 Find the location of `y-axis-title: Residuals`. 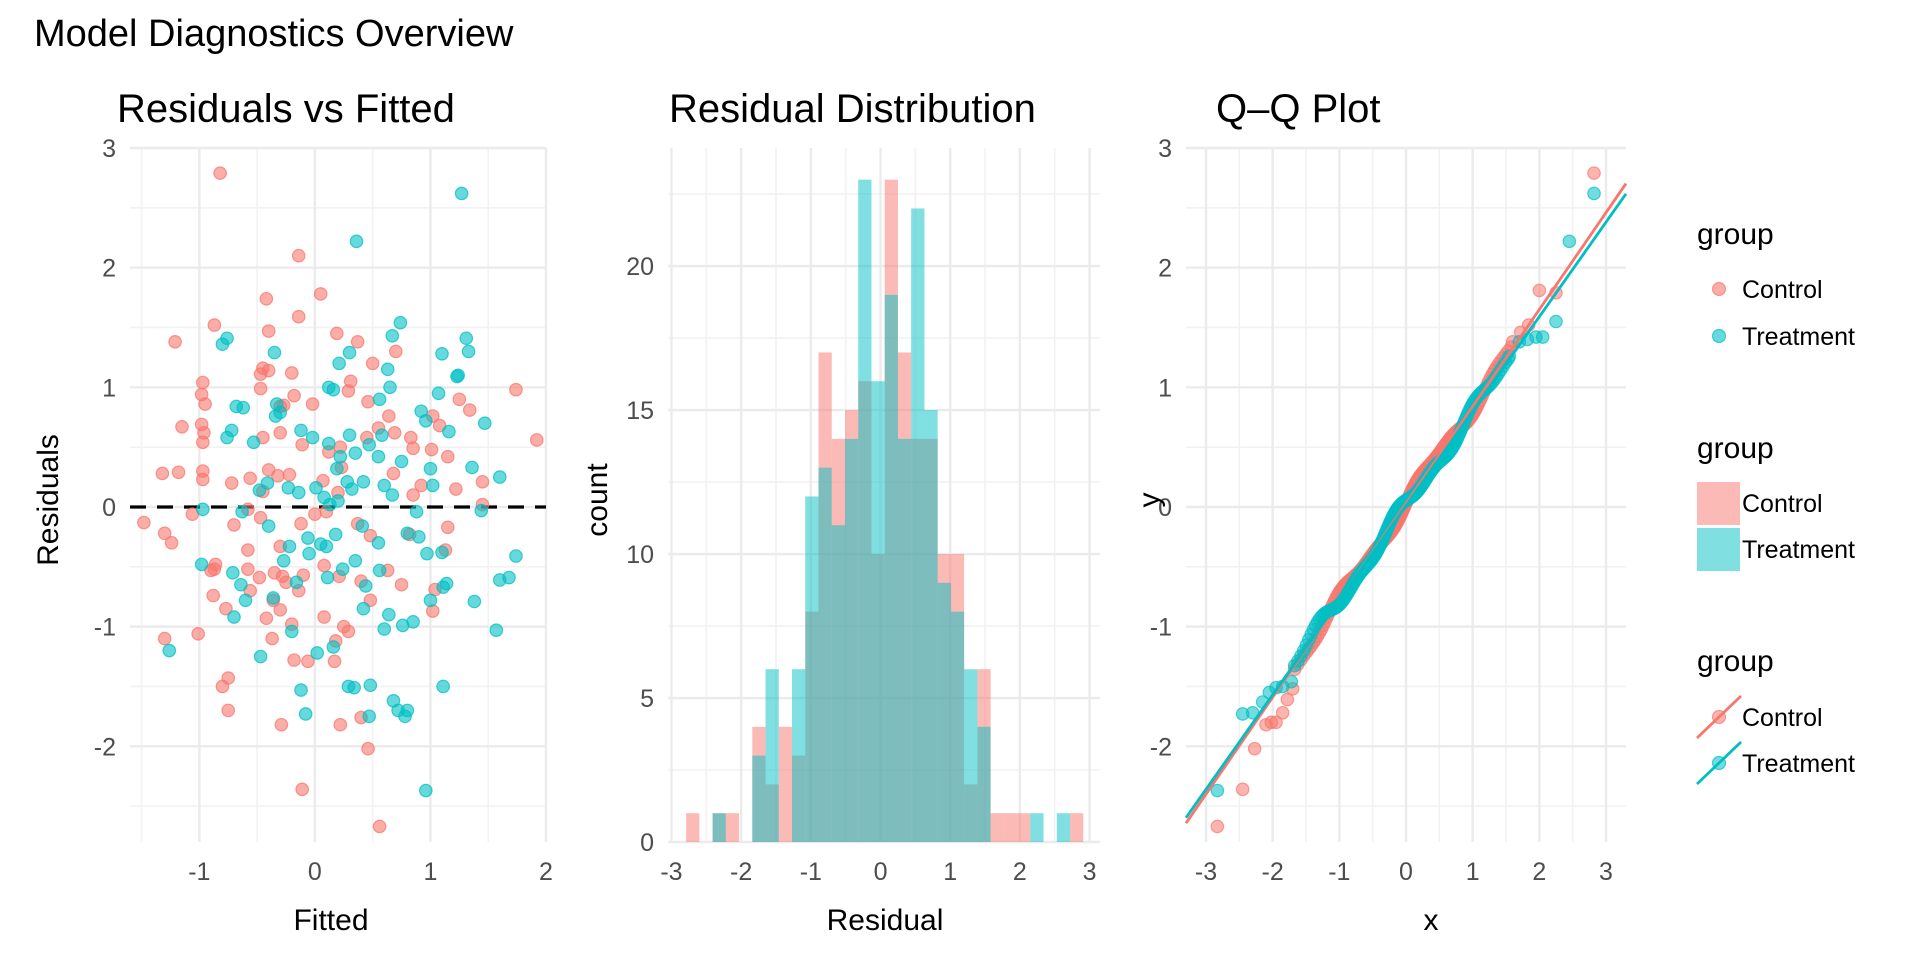

y-axis-title: Residuals is located at coordinates (48, 500).